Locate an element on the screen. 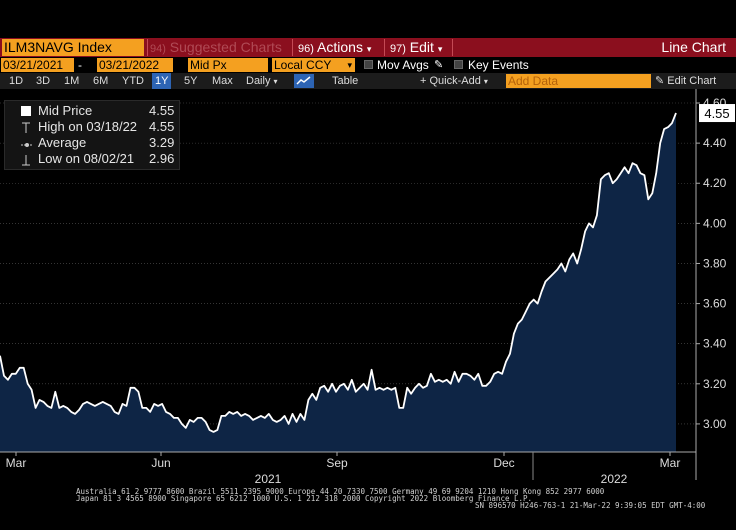 The image size is (736, 530). edit-num: 97) is located at coordinates (398, 49).